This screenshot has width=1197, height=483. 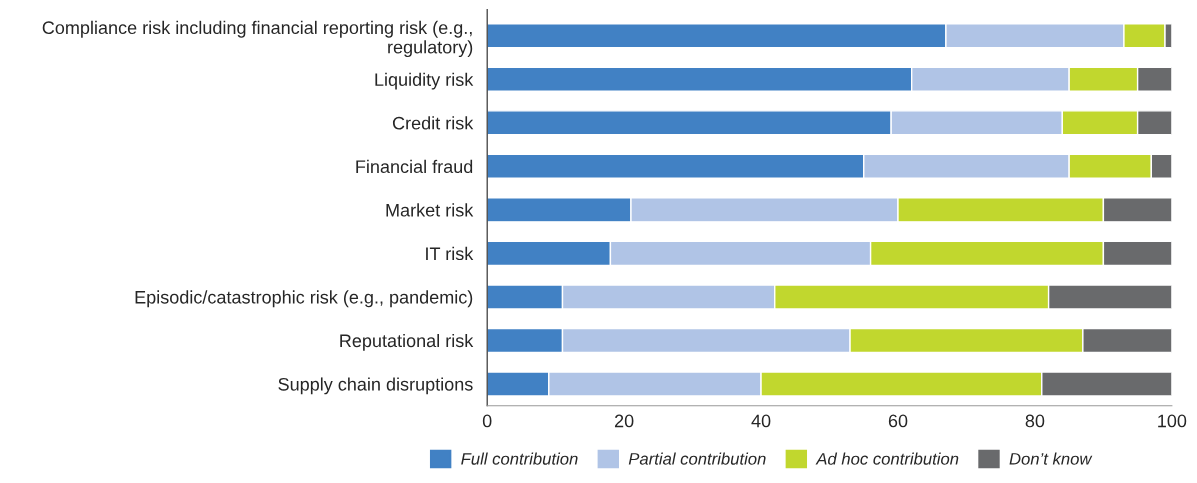 I want to click on x-tick-label: 100, so click(x=1172, y=421).